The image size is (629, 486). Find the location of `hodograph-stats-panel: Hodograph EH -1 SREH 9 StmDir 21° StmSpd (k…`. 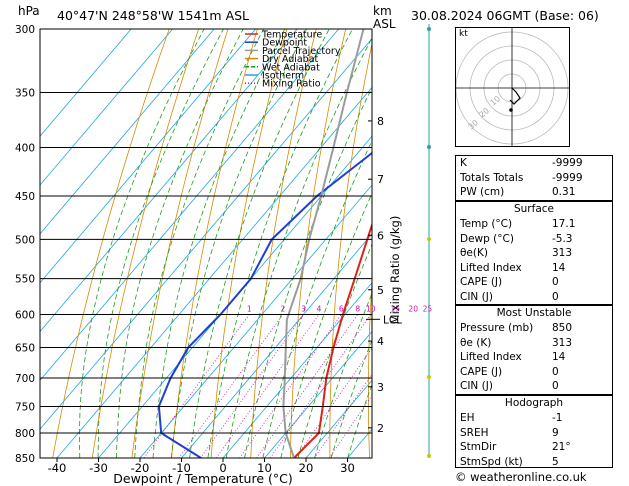

hodograph-stats-panel: Hodograph EH -1 SREH 9 StmDir 21° StmSpd (k… is located at coordinates (534, 431).